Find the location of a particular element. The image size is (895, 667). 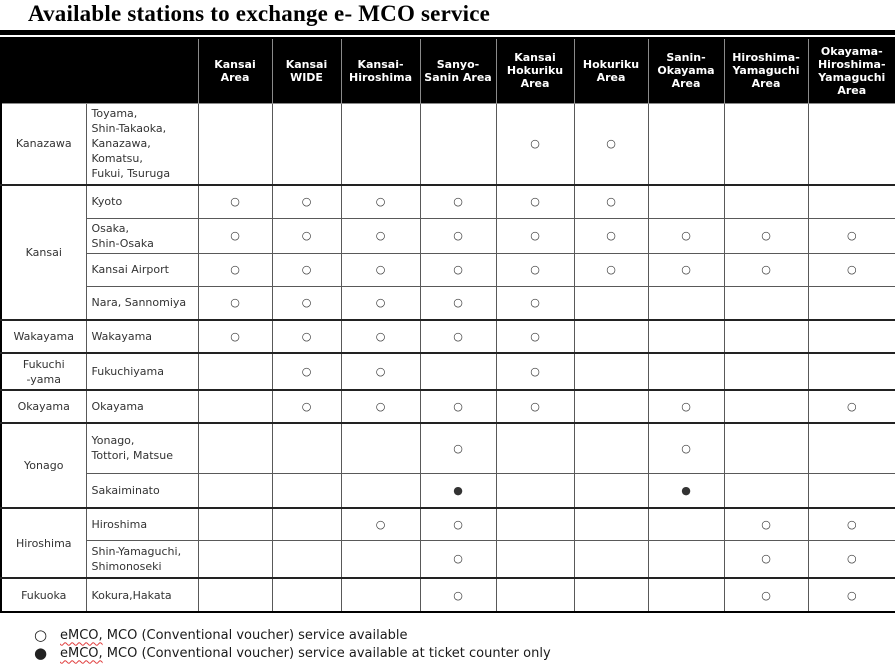

legend-text-prefix: eMCO, is located at coordinates (81, 653).